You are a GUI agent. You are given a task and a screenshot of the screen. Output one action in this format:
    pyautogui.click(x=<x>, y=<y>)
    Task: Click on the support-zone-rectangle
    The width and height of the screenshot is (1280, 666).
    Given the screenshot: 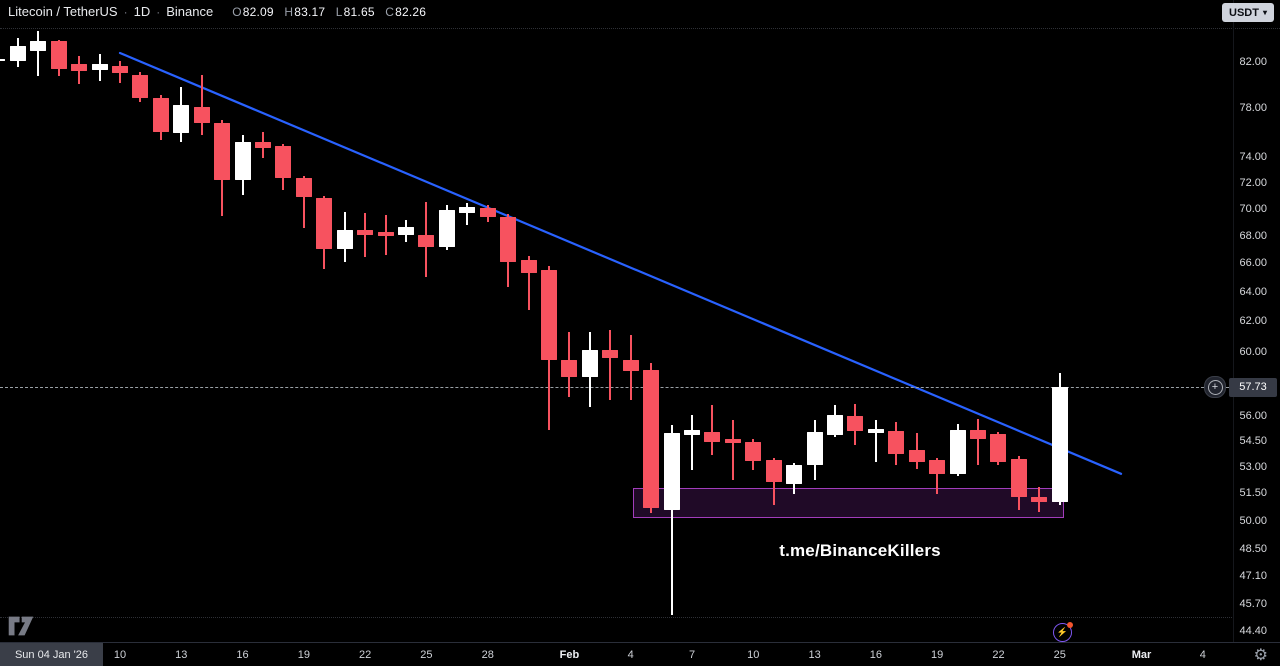 What is the action you would take?
    pyautogui.click(x=848, y=503)
    